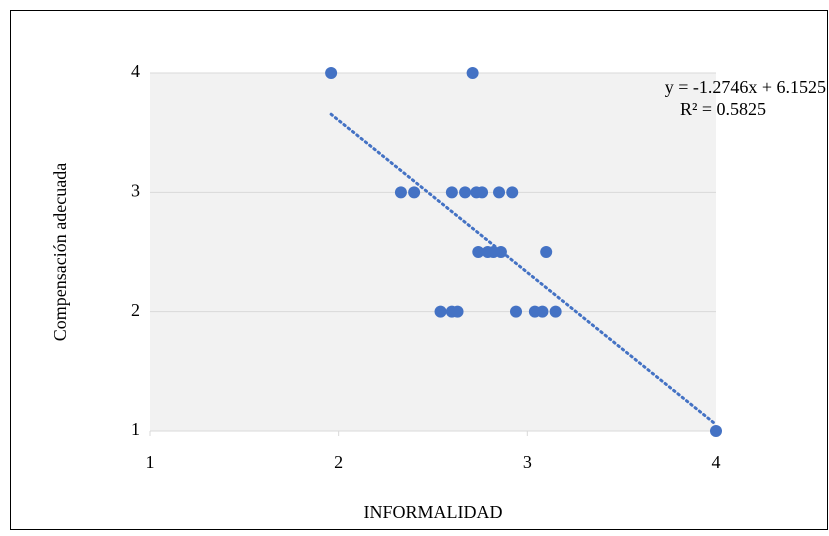  Describe the element at coordinates (135, 310) in the screenshot. I see `y-tick-label: 2` at that location.